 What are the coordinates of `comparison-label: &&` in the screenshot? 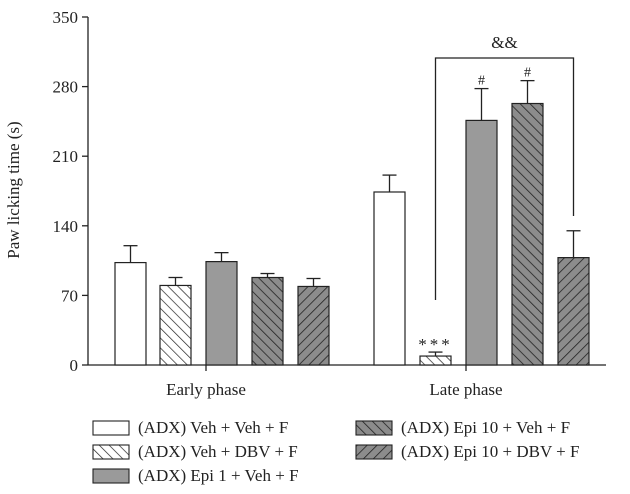 It's located at (504, 42).